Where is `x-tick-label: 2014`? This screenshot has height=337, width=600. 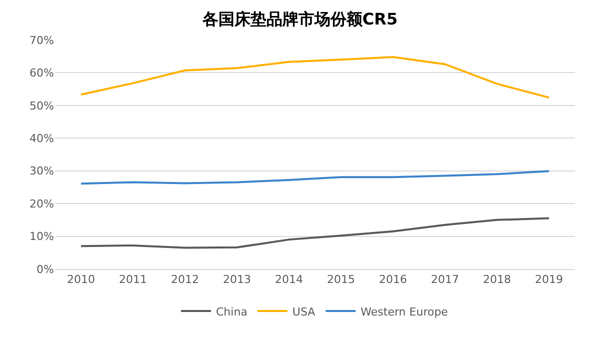 x-tick-label: 2014 is located at coordinates (289, 279).